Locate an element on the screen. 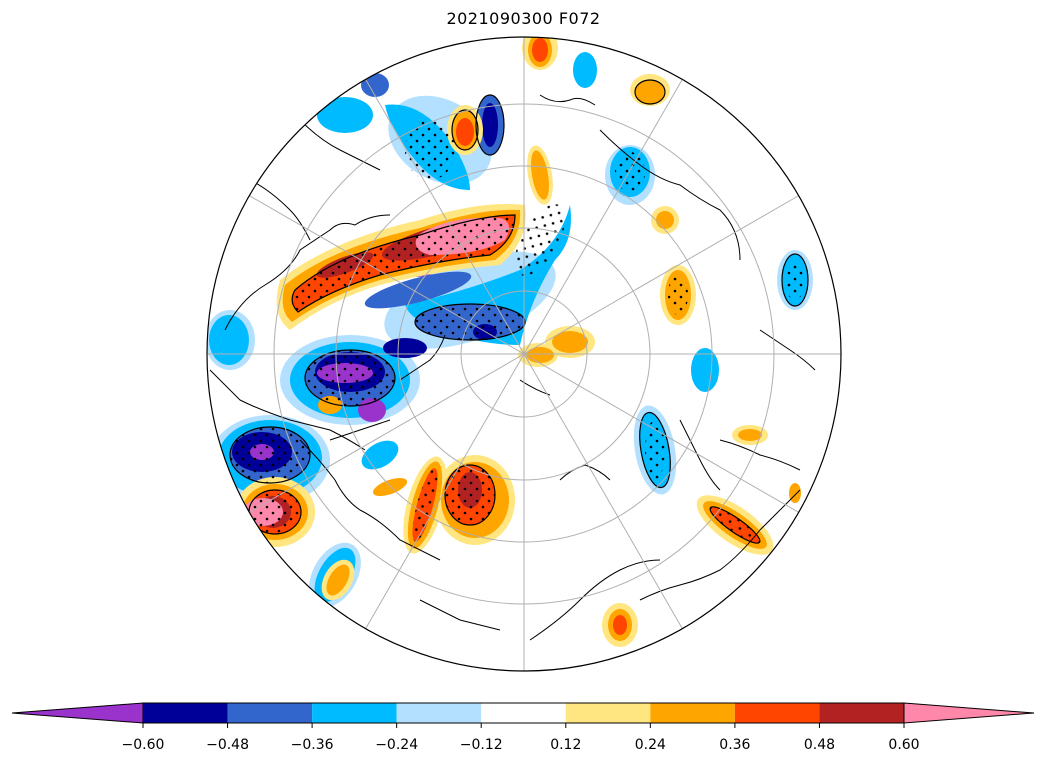 The height and width of the screenshot is (763, 1047). colorbar-tick-label: 0.24 is located at coordinates (650, 745).